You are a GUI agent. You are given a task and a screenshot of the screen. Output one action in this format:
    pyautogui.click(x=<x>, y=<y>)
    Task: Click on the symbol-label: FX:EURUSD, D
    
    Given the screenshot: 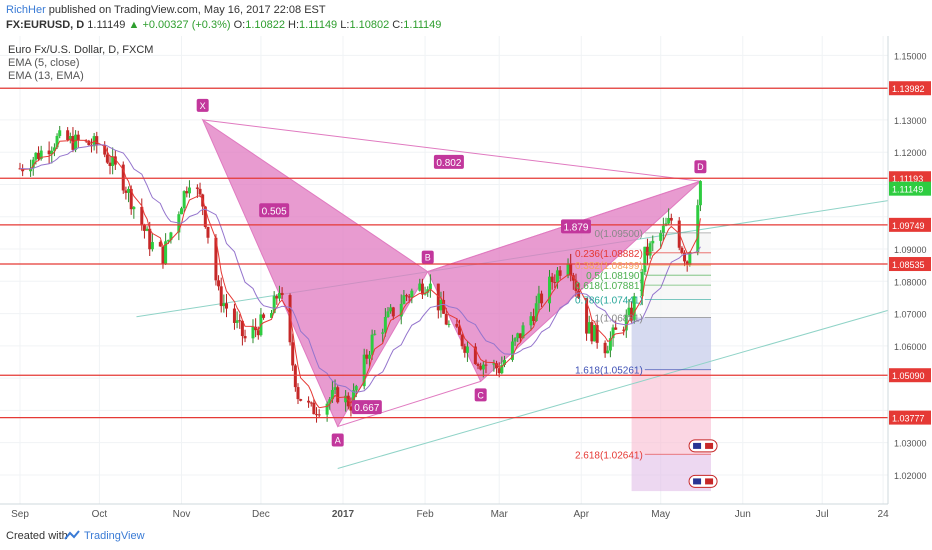 What is the action you would take?
    pyautogui.click(x=45, y=25)
    